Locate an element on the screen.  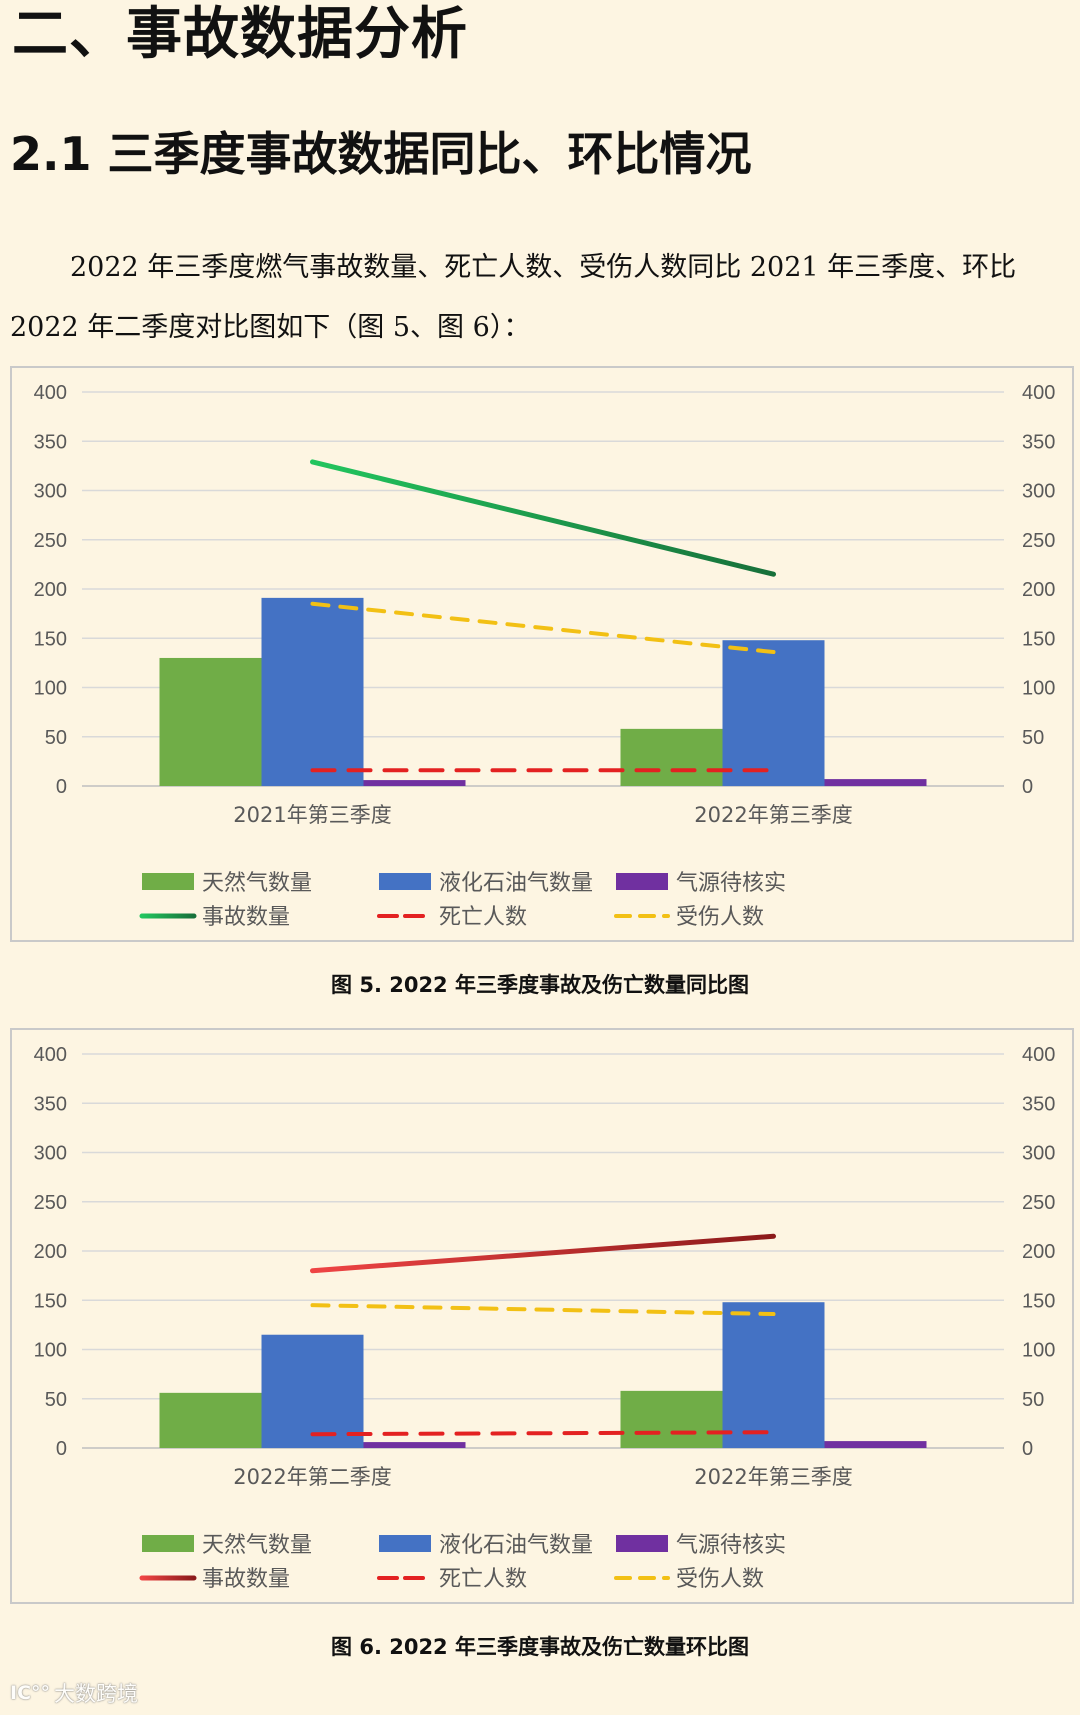
figure-5-caption: 图 5. 2022 年三季度事故及伤亡数量同比图 is located at coordinates (540, 985).